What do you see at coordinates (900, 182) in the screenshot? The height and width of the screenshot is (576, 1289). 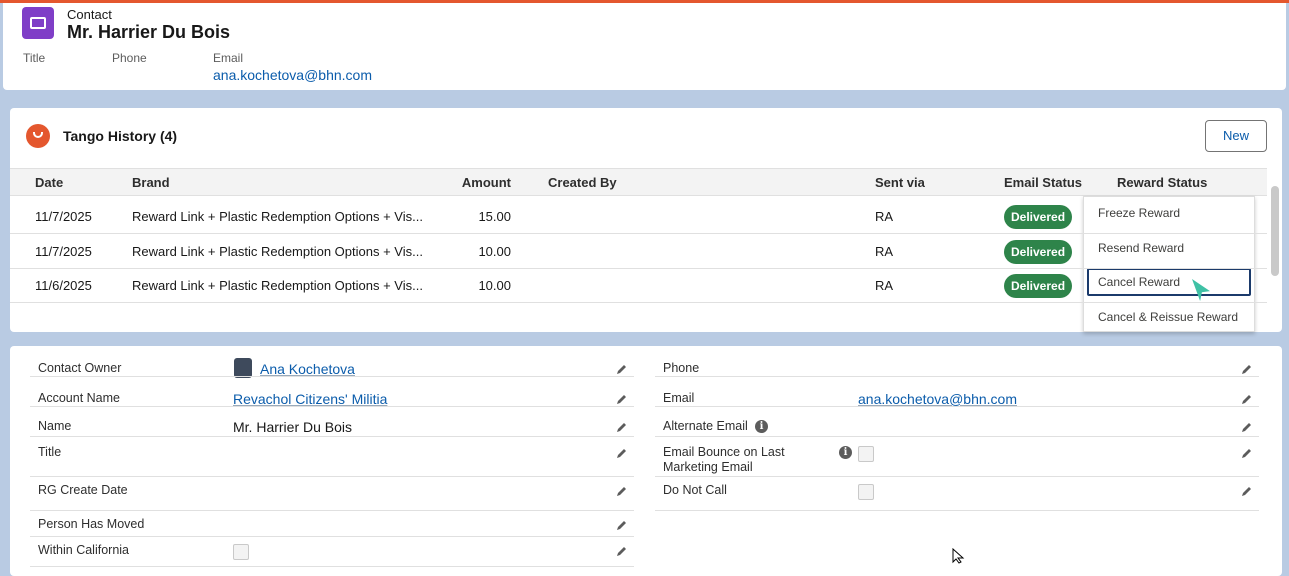 I see `column-header: Sent via` at bounding box center [900, 182].